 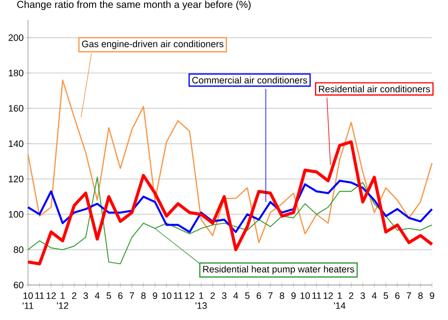 I want to click on x-tick-label: 1 '14, so click(x=340, y=300).